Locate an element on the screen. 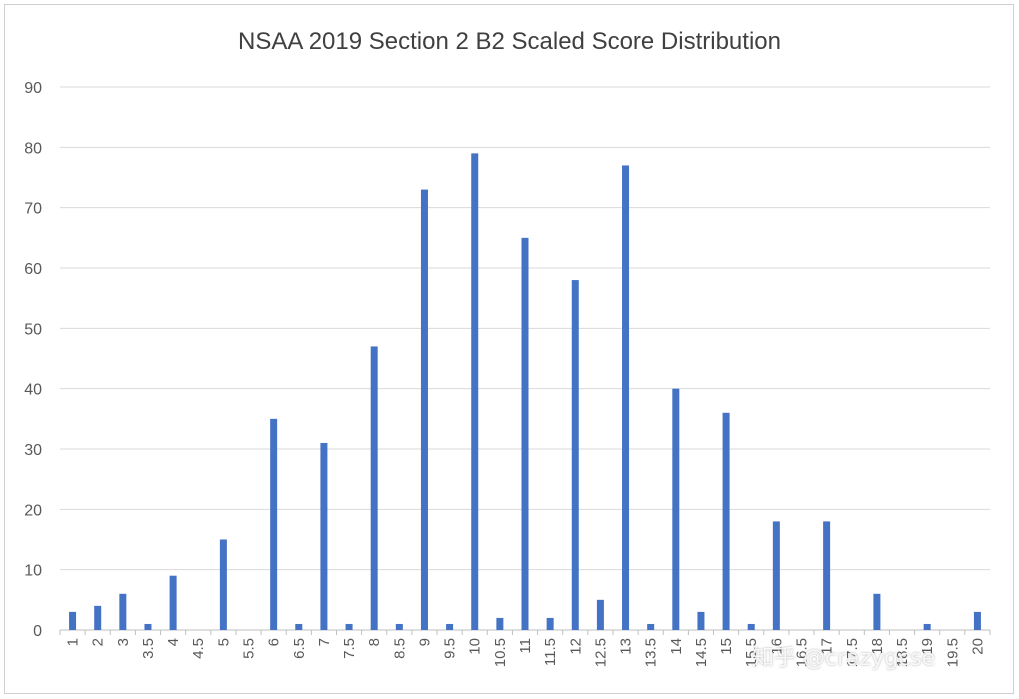 Image resolution: width=1019 pixels, height=699 pixels. x-tick-label: 9 is located at coordinates (424, 642).